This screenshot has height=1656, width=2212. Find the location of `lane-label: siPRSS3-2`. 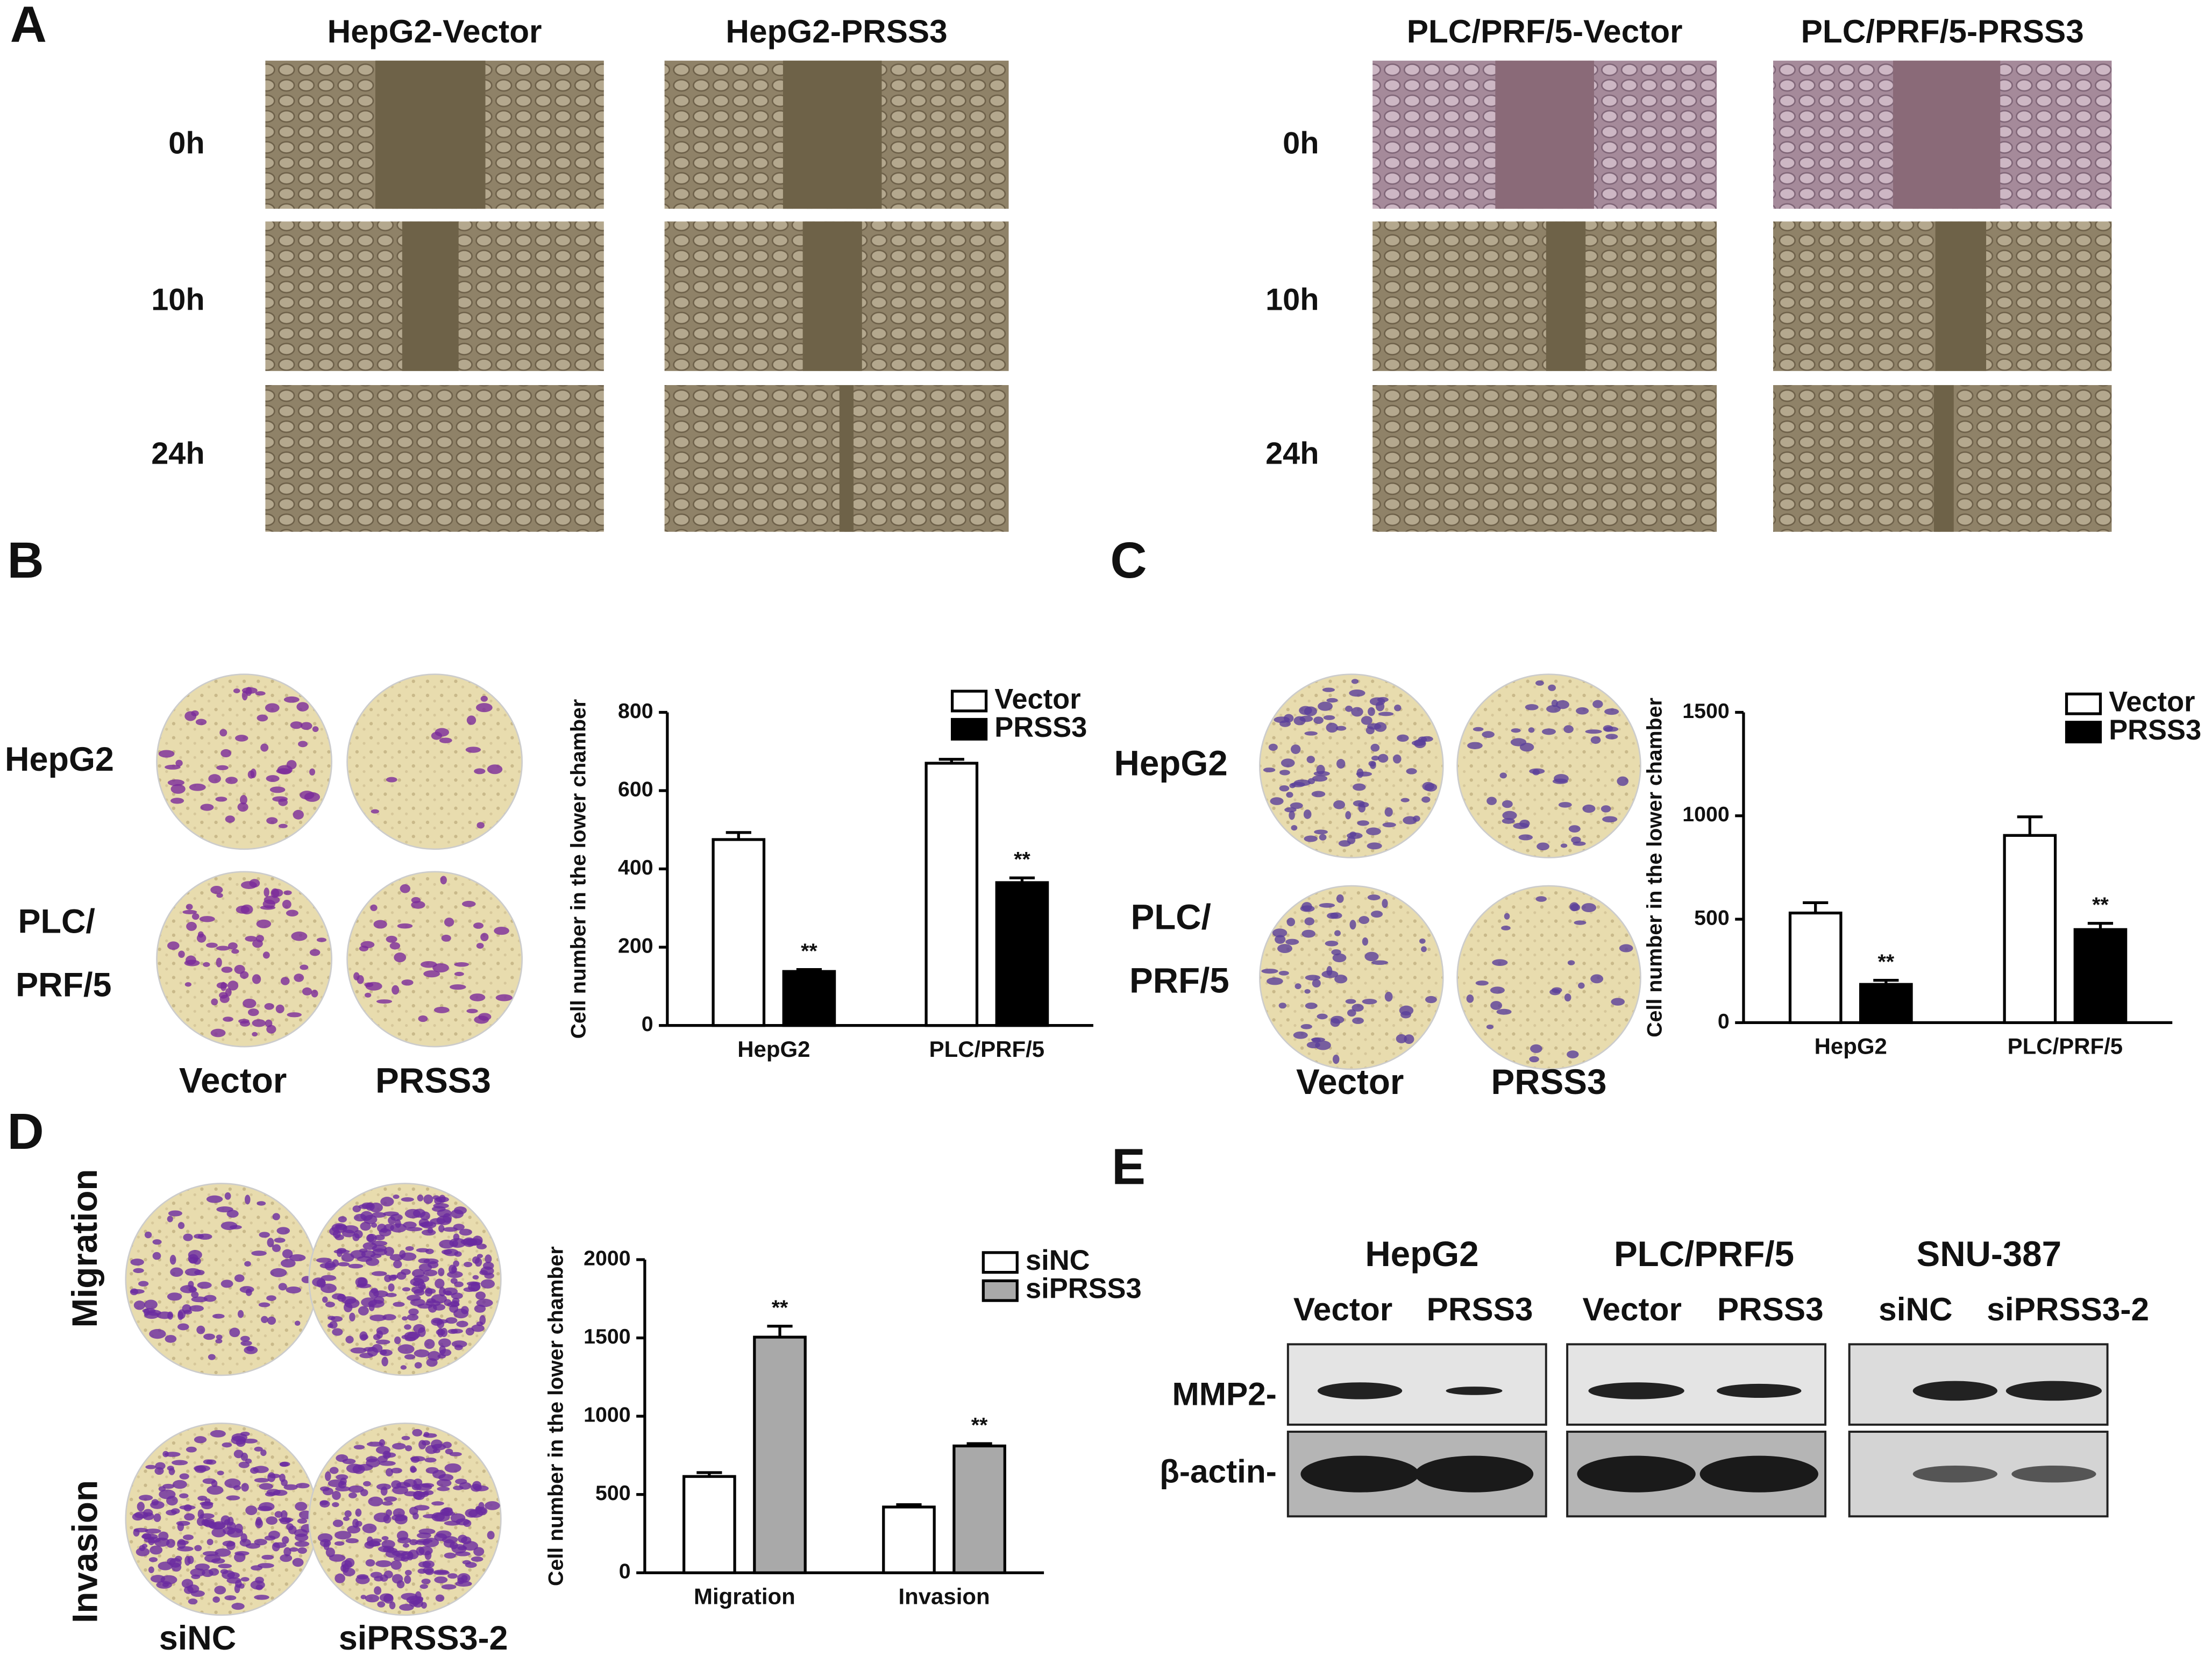

lane-label: siPRSS3-2 is located at coordinates (2068, 1309).